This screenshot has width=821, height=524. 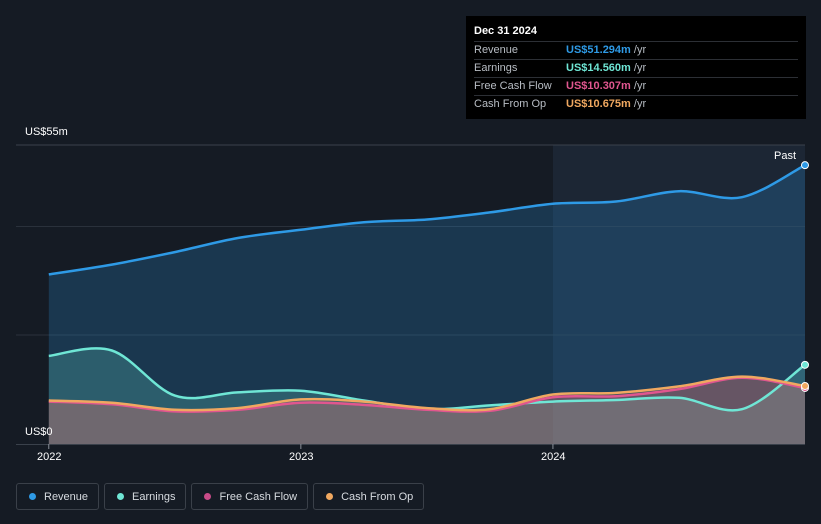 I want to click on x-tick-label-2022: 2022, so click(x=49, y=457).